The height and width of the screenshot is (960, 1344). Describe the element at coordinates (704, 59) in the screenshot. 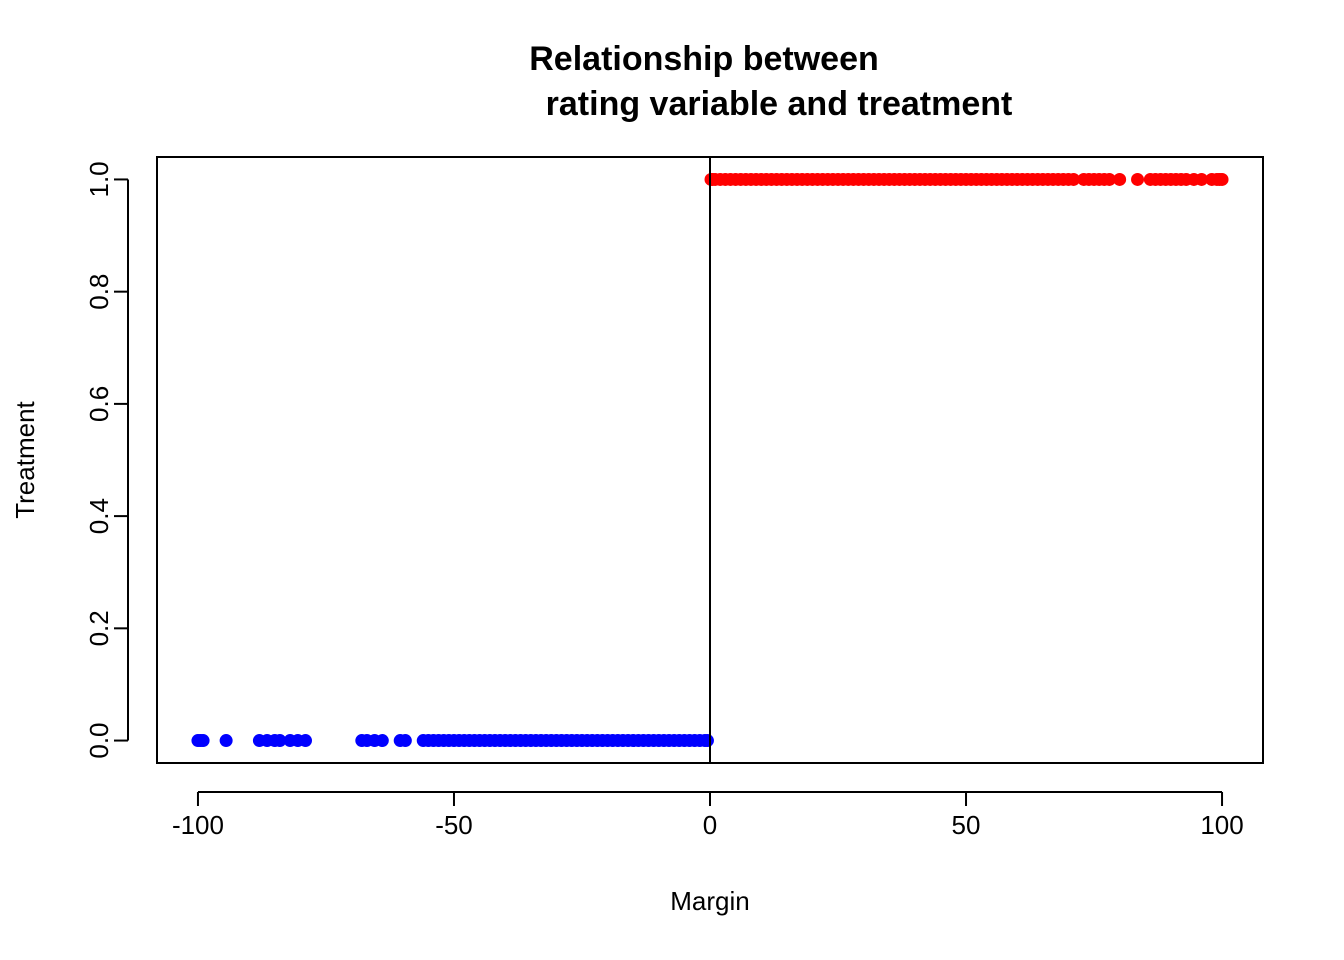

I see `chart-title-line-1: Relationship between` at that location.